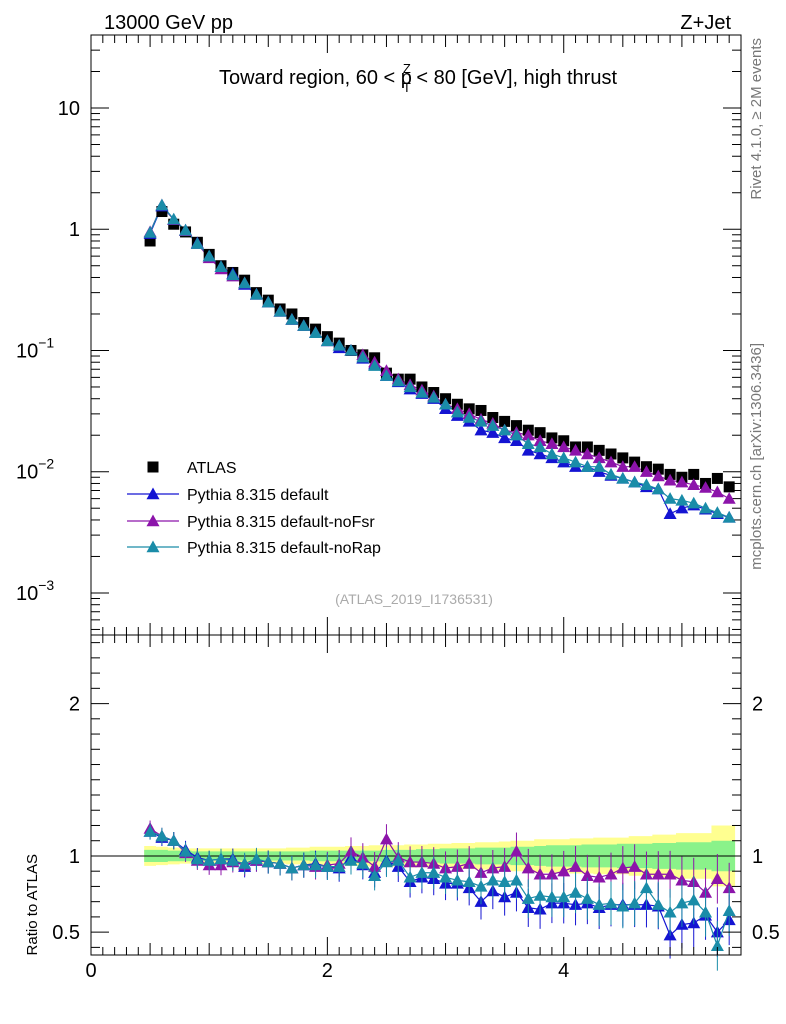  What do you see at coordinates (414, 599) in the screenshot?
I see `analysis-watermark: (ATLAS_2019_I1736531)` at bounding box center [414, 599].